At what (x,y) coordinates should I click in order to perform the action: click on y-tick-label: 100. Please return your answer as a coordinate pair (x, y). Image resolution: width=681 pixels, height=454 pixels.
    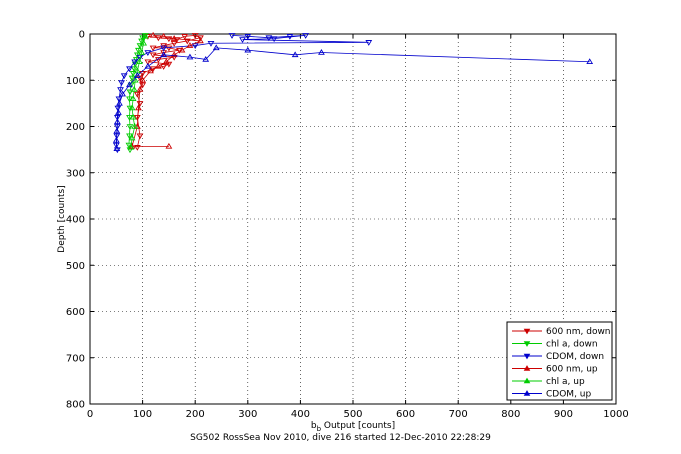
    Looking at the image, I should click on (75, 81).